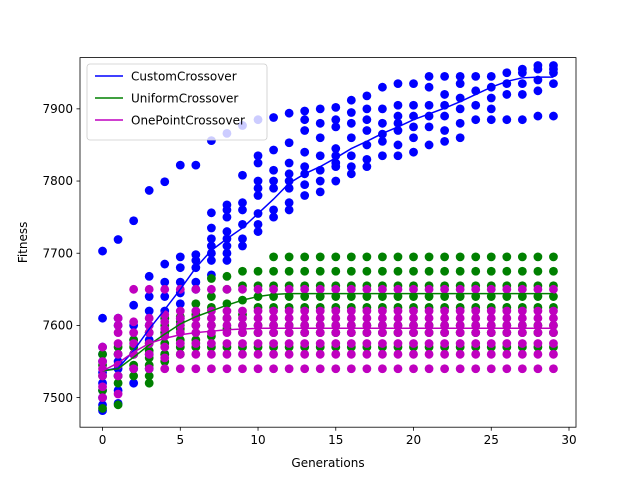  Describe the element at coordinates (328, 332) in the screenshot. I see `series-line-uniform-crossover` at that location.